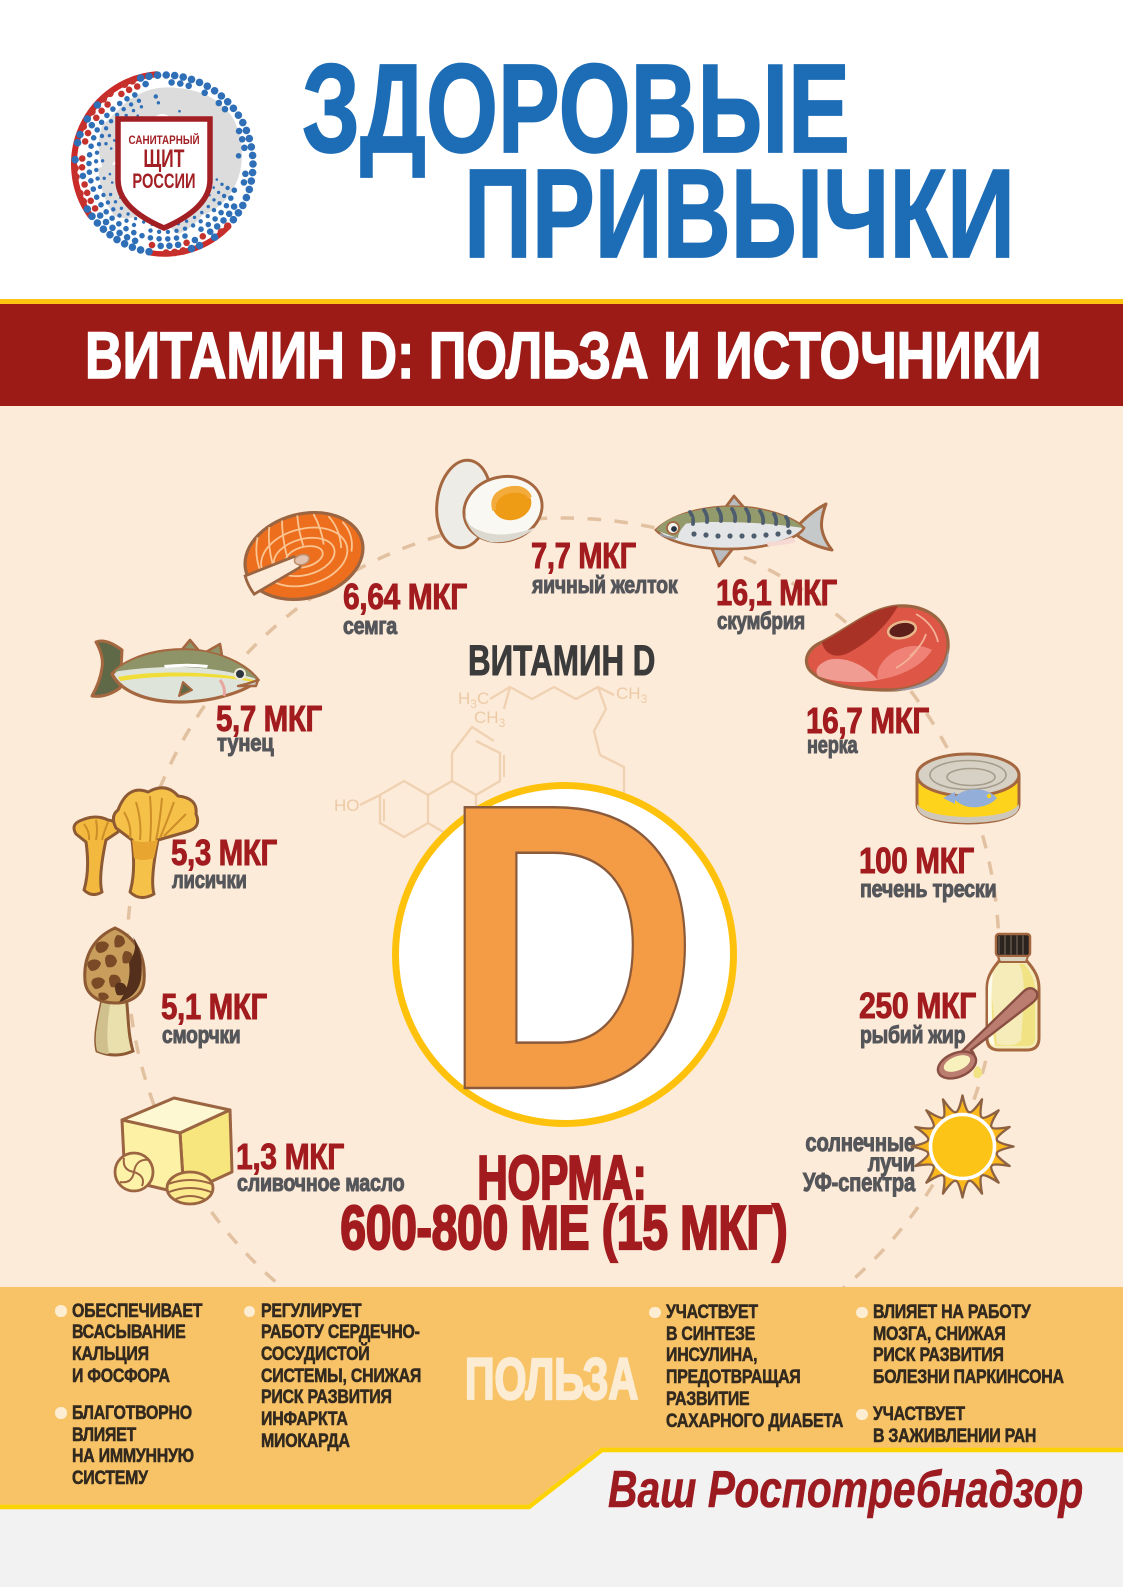  What do you see at coordinates (163, 180) in the screenshot?
I see `svg-text: РОССИИ` at bounding box center [163, 180].